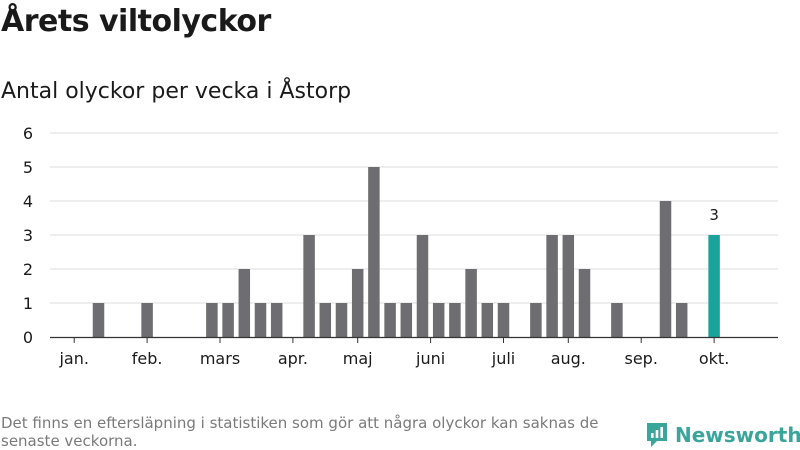  I want to click on x-tick-label: okt., so click(714, 358).